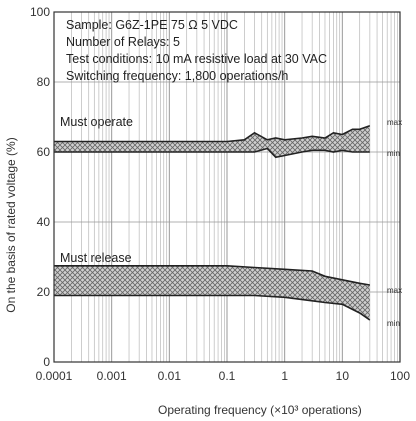 The image size is (416, 421). I want to click on x-tick-label: 0.1, so click(227, 376).